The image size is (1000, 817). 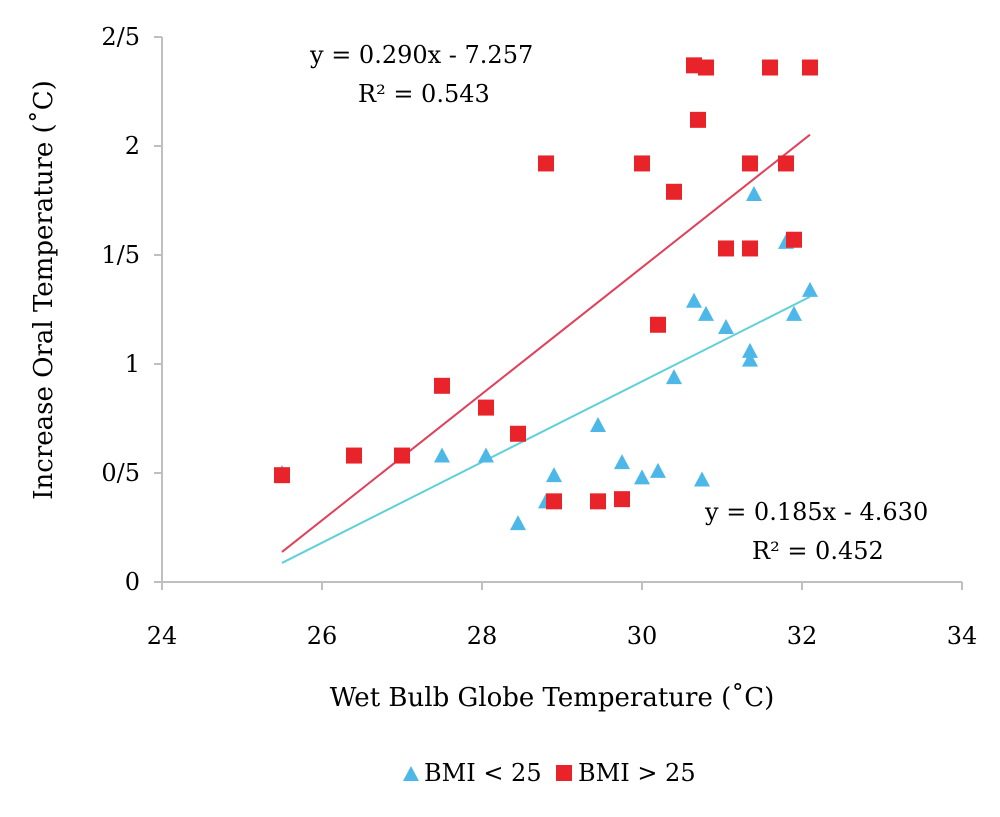 What do you see at coordinates (132, 146) in the screenshot?
I see `y-tick-label: 2` at bounding box center [132, 146].